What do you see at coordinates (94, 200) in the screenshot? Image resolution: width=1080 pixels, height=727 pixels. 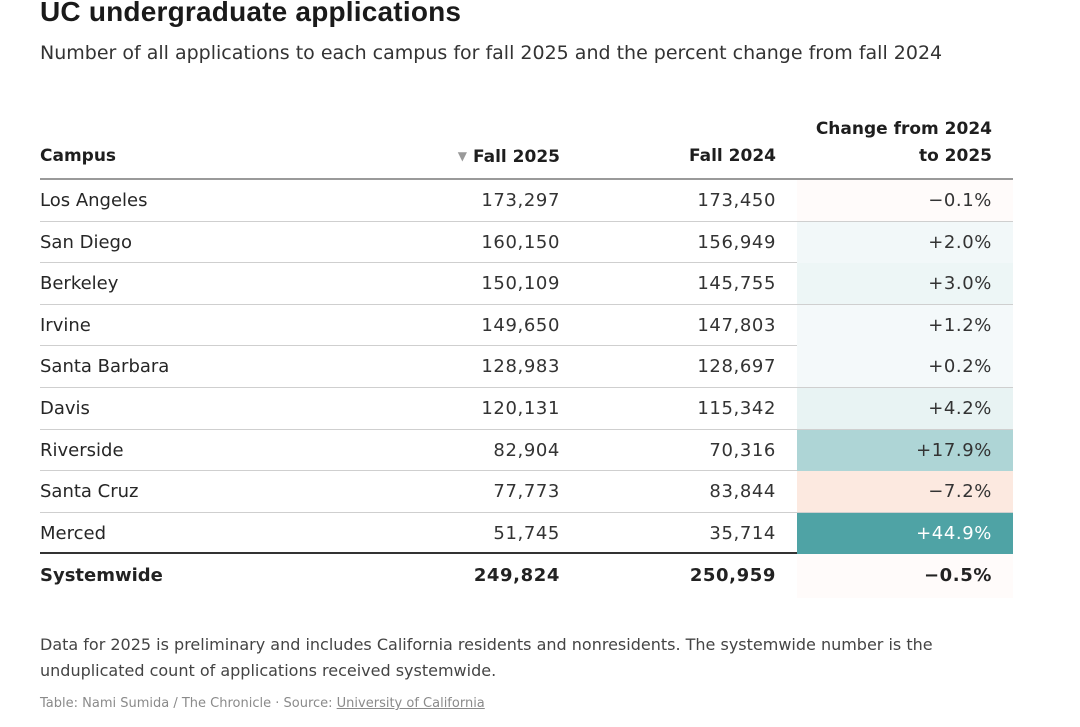 I see `campus-cell: Los Angeles` at bounding box center [94, 200].